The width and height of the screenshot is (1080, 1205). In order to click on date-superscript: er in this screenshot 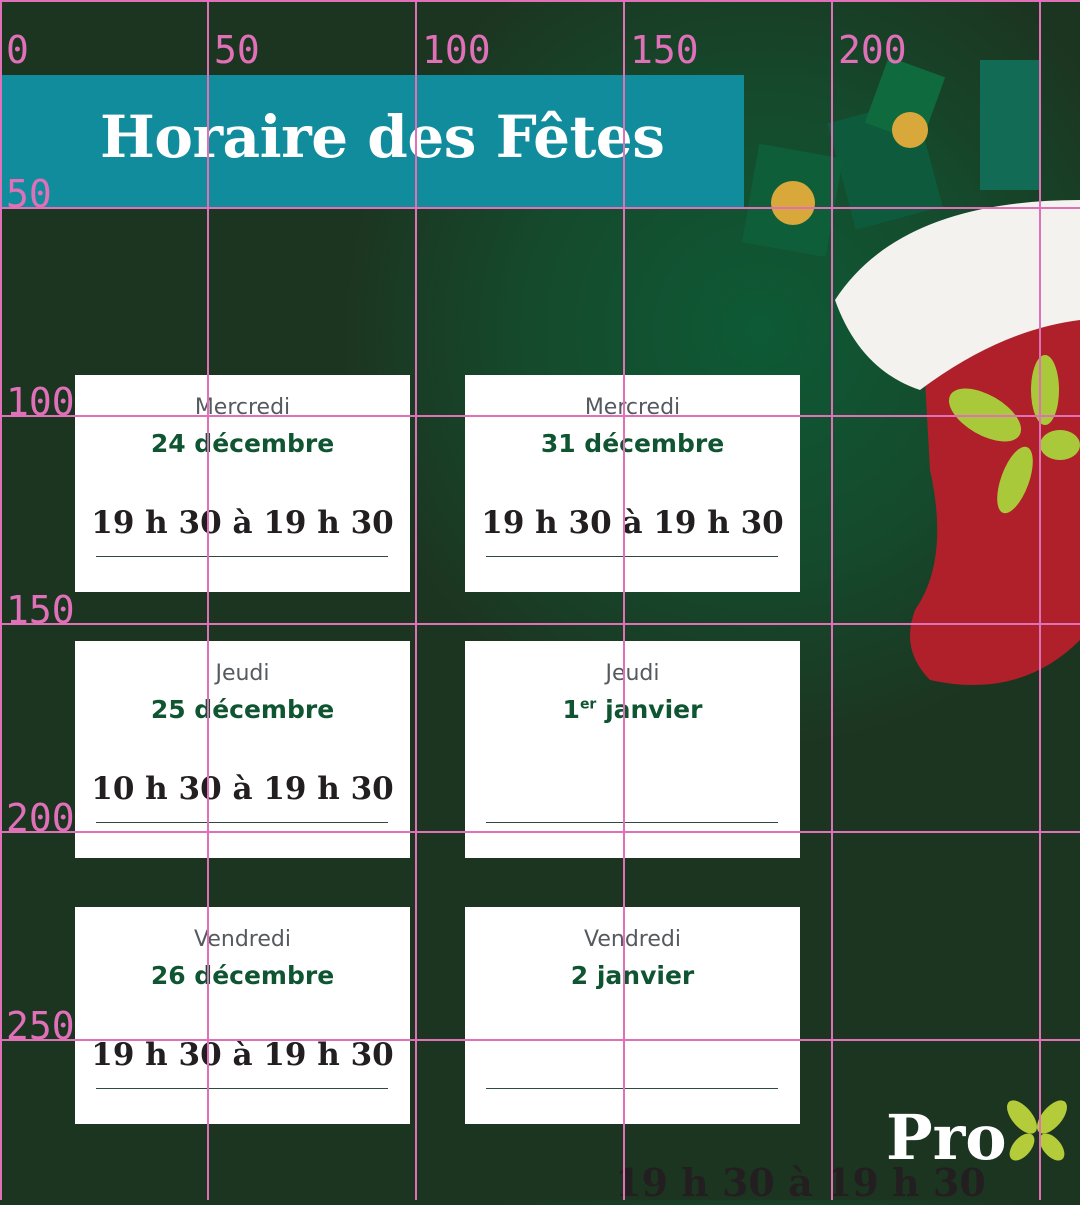, I will do `click(588, 704)`.